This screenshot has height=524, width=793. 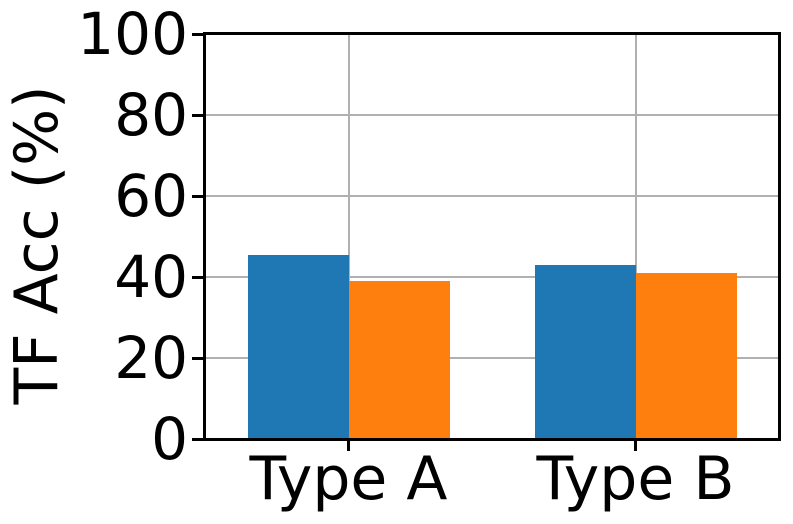 I want to click on y-tick-label: 80, so click(x=151, y=115).